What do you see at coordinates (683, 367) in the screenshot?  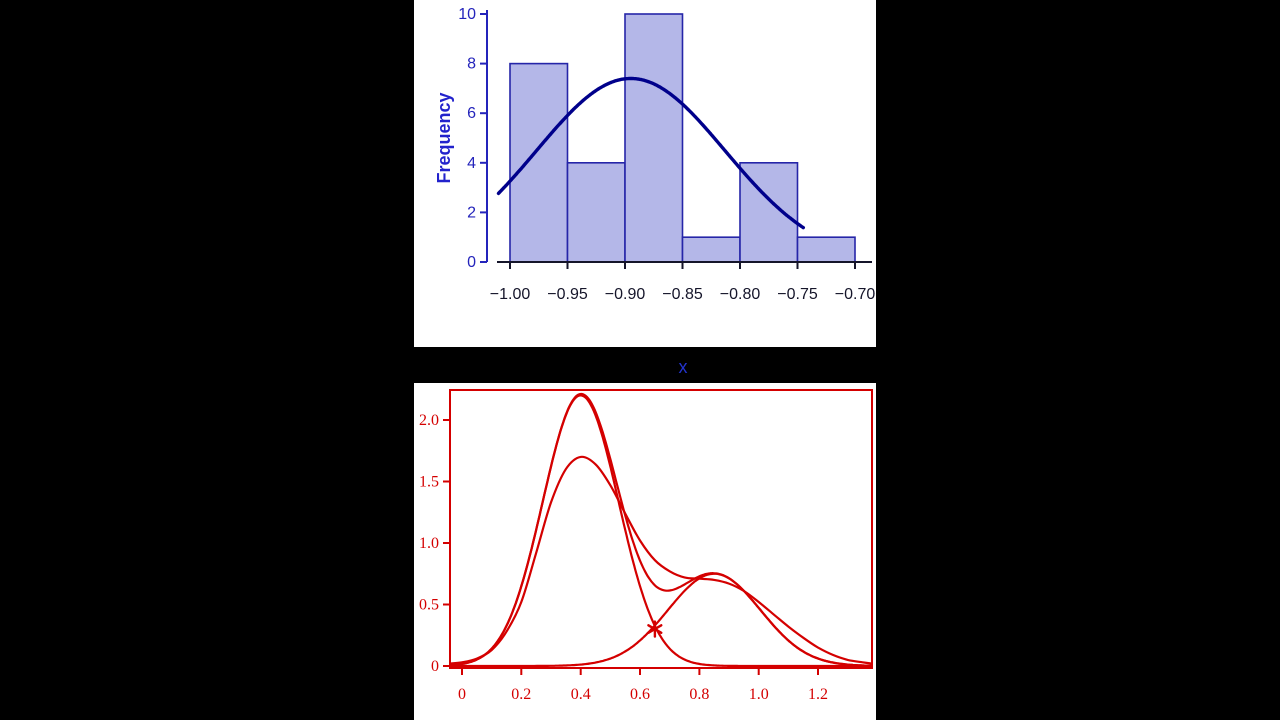 I see `histogram-x-axis-label: x` at bounding box center [683, 367].